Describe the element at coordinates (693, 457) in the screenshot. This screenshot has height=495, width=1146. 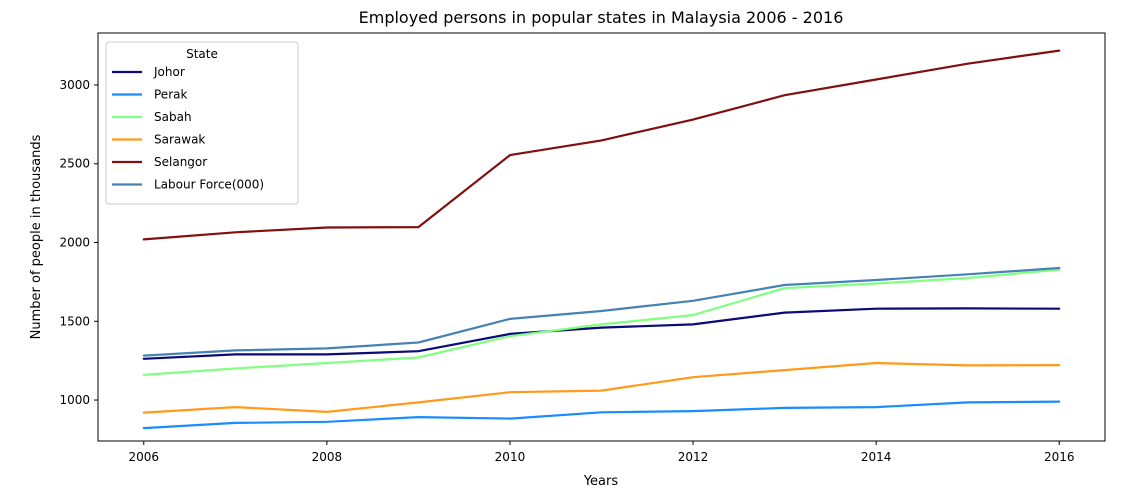
I see `x-tick-label: 2012` at that location.